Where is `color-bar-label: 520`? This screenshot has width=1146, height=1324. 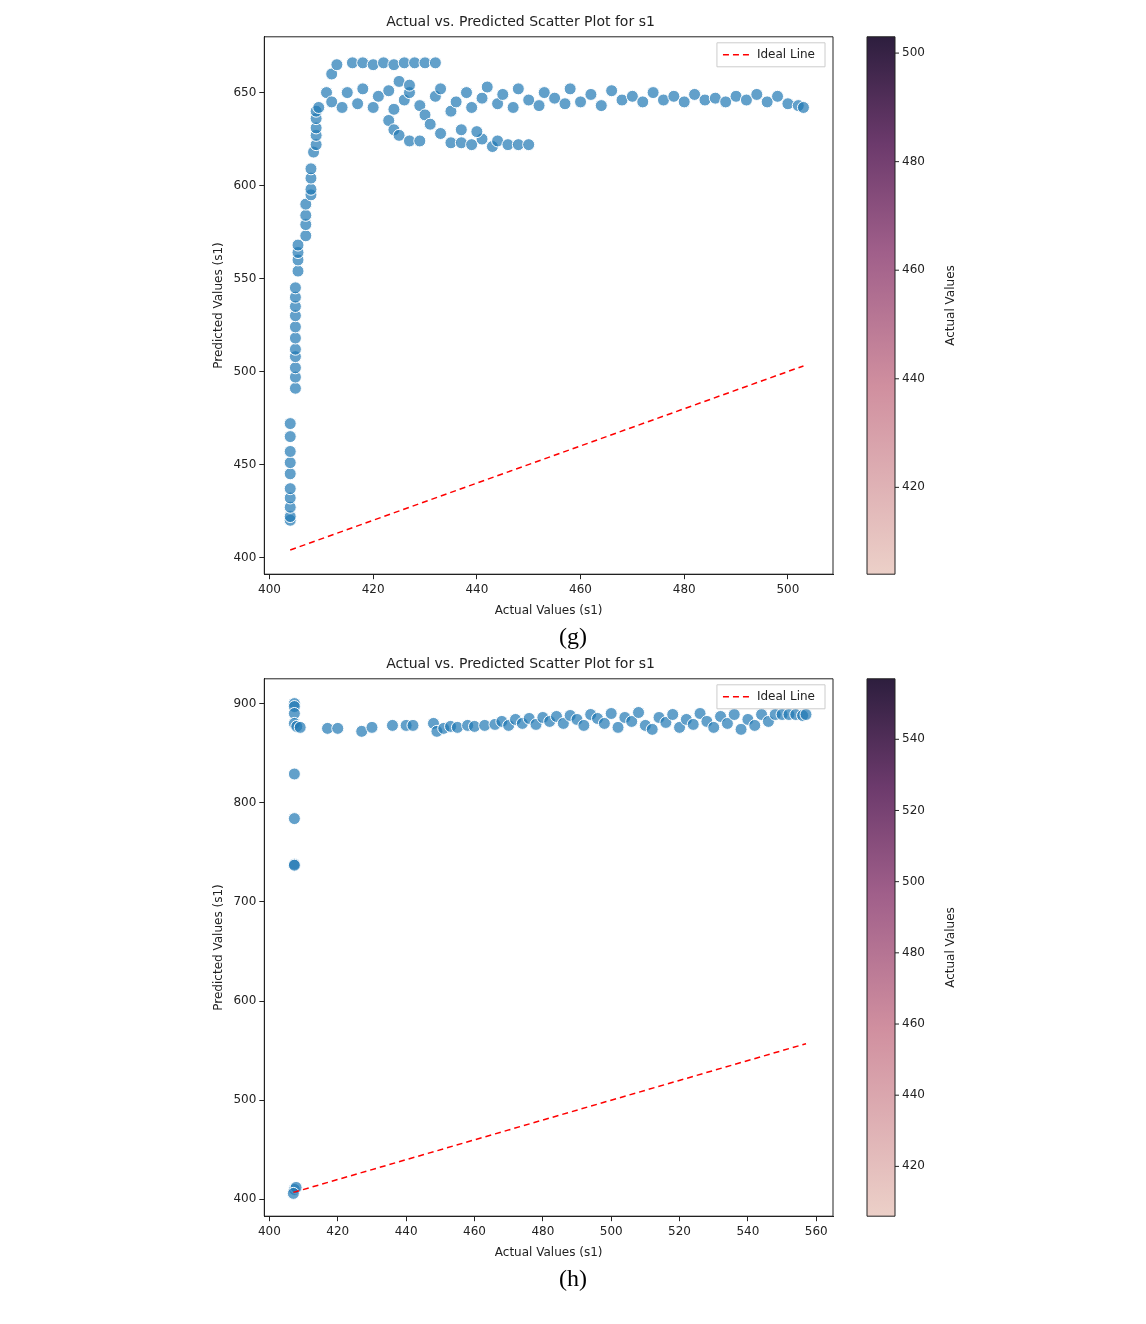
color-bar-label: 520 is located at coordinates (913, 809).